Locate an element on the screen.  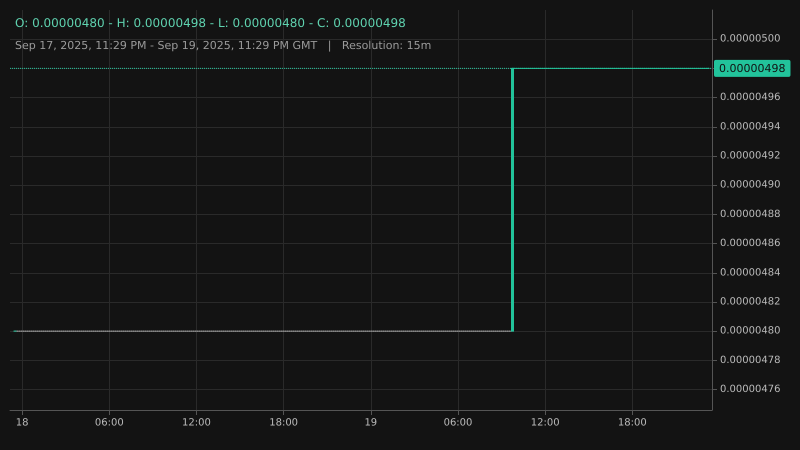
y-tick-label: 0.00000486 is located at coordinates (750, 244).